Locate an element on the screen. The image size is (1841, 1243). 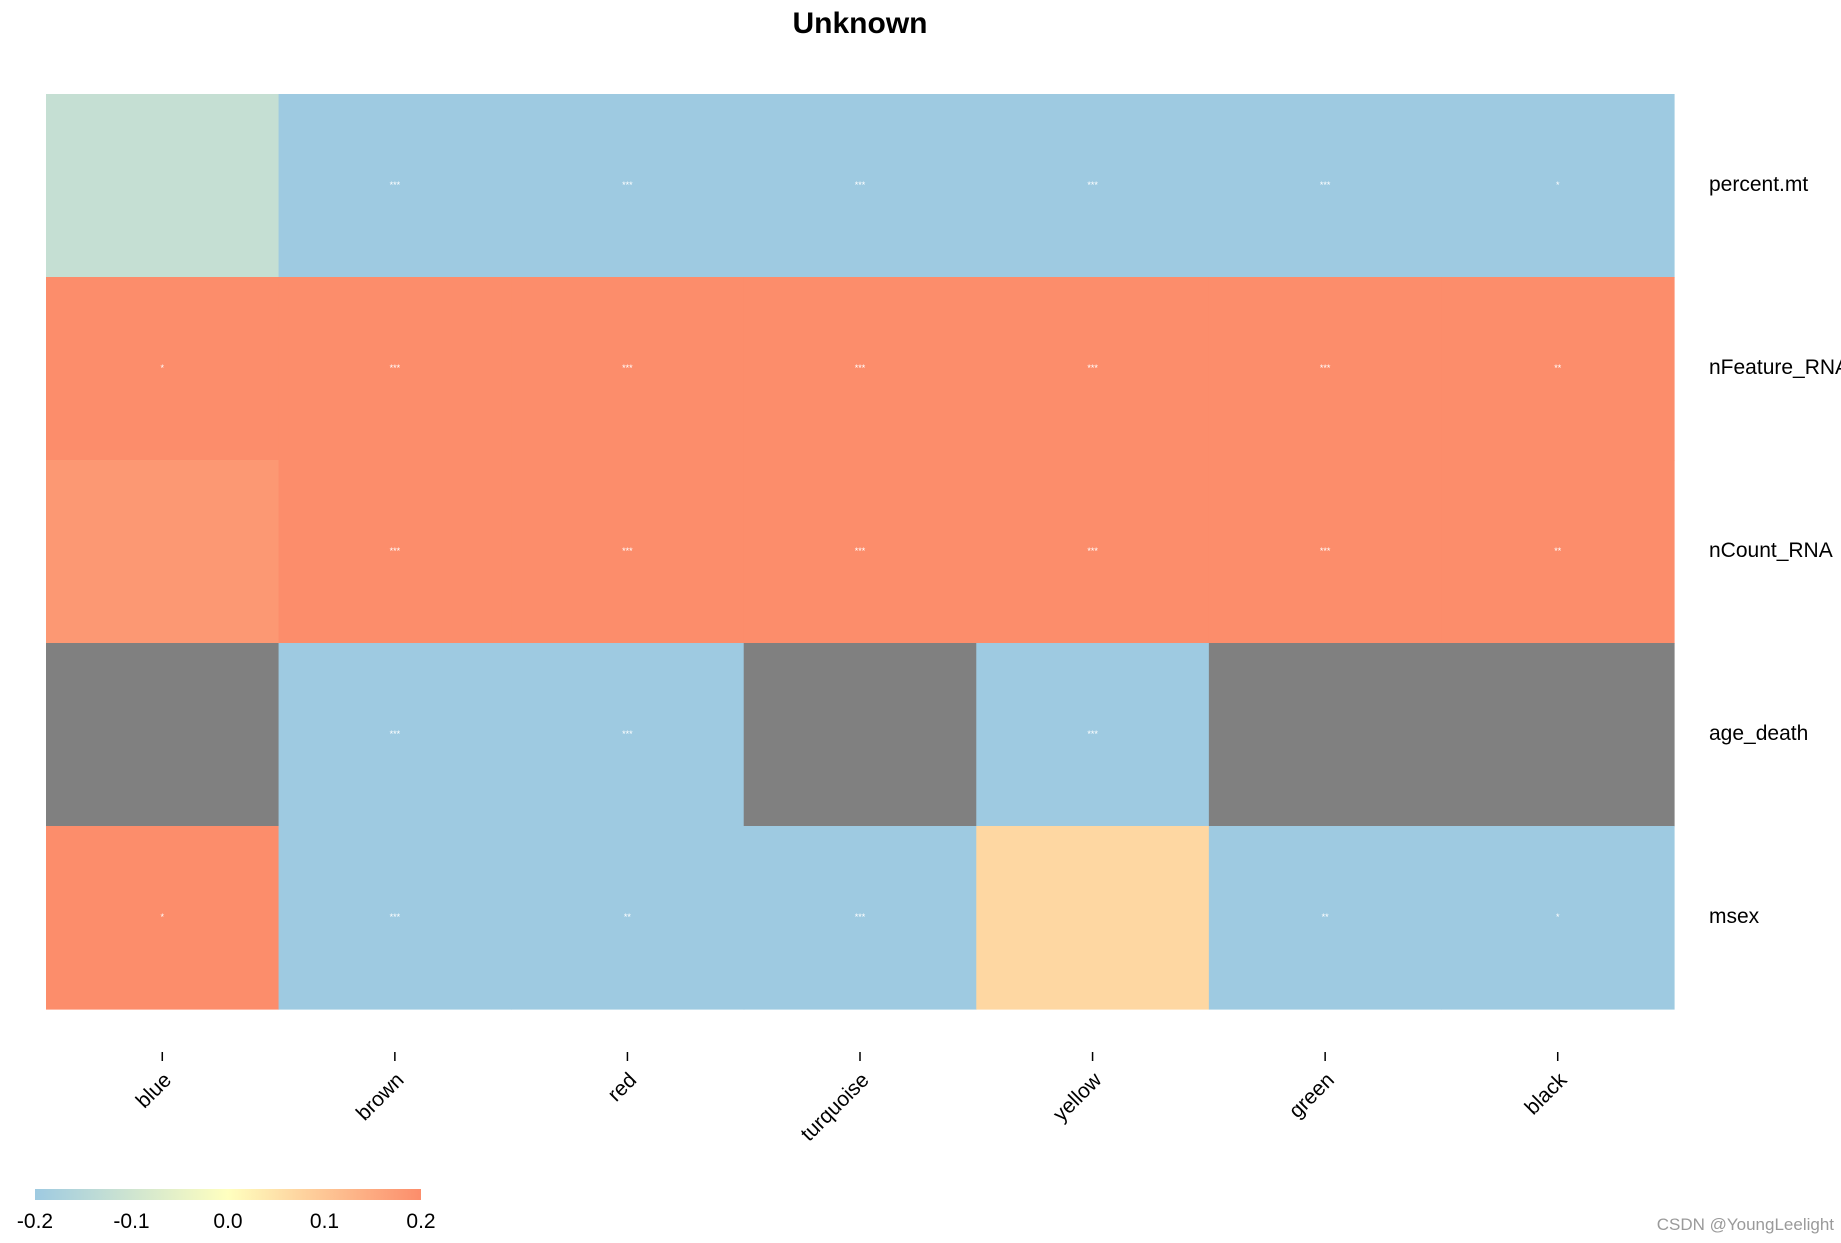
legend-tick-label: 0.1 is located at coordinates (324, 1221).